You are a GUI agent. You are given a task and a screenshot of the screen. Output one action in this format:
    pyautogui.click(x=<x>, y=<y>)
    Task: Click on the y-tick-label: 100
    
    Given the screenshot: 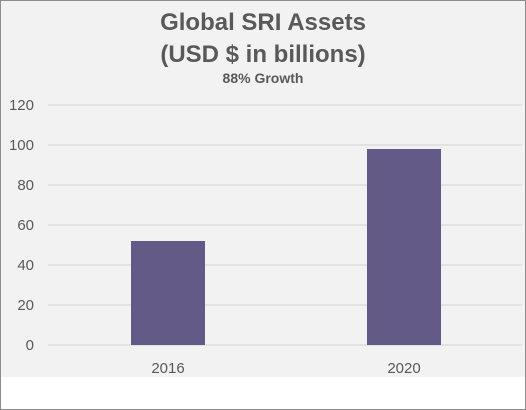 What is the action you would take?
    pyautogui.click(x=21, y=145)
    